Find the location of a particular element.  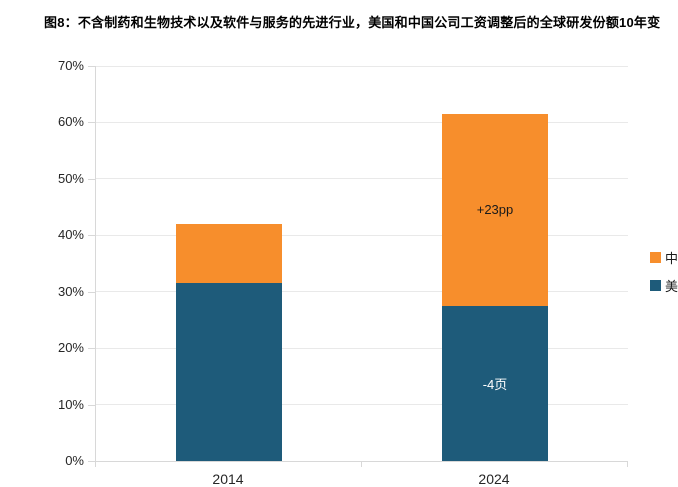

legend-label-us: 美 is located at coordinates (671, 286).